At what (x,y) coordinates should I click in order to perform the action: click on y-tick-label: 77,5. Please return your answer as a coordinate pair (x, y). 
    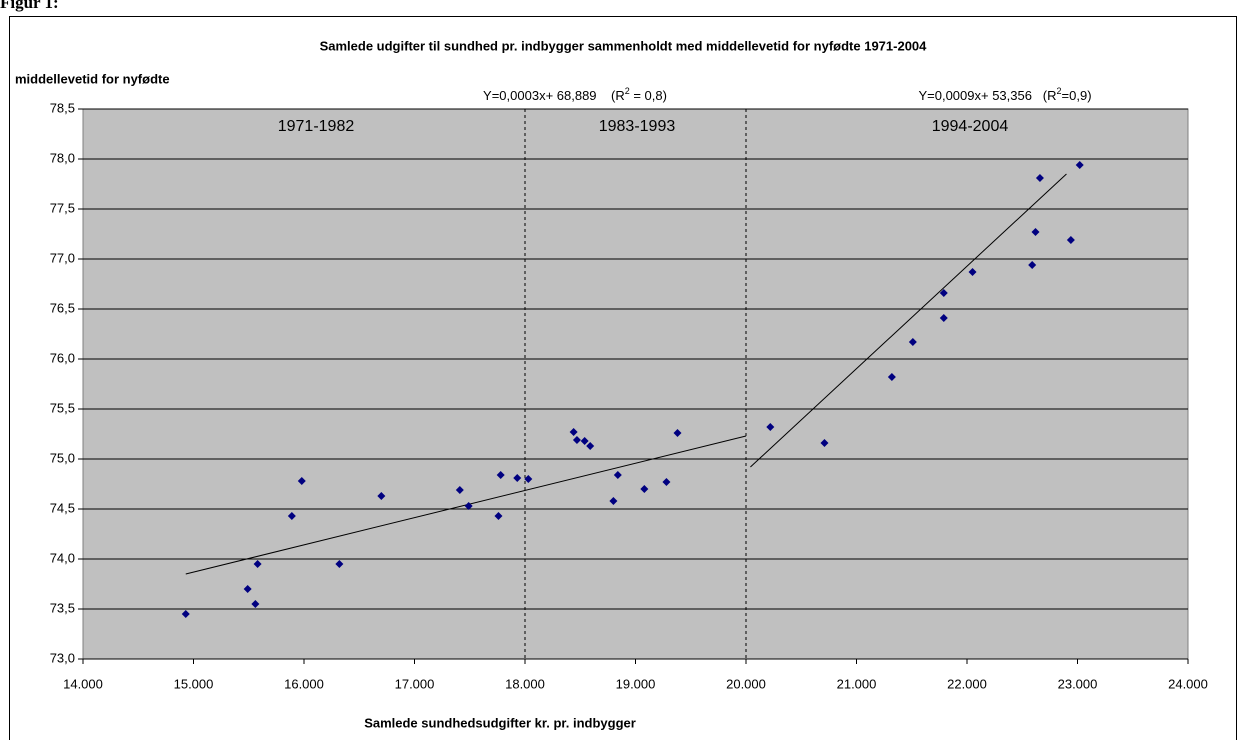
    Looking at the image, I should click on (62, 207).